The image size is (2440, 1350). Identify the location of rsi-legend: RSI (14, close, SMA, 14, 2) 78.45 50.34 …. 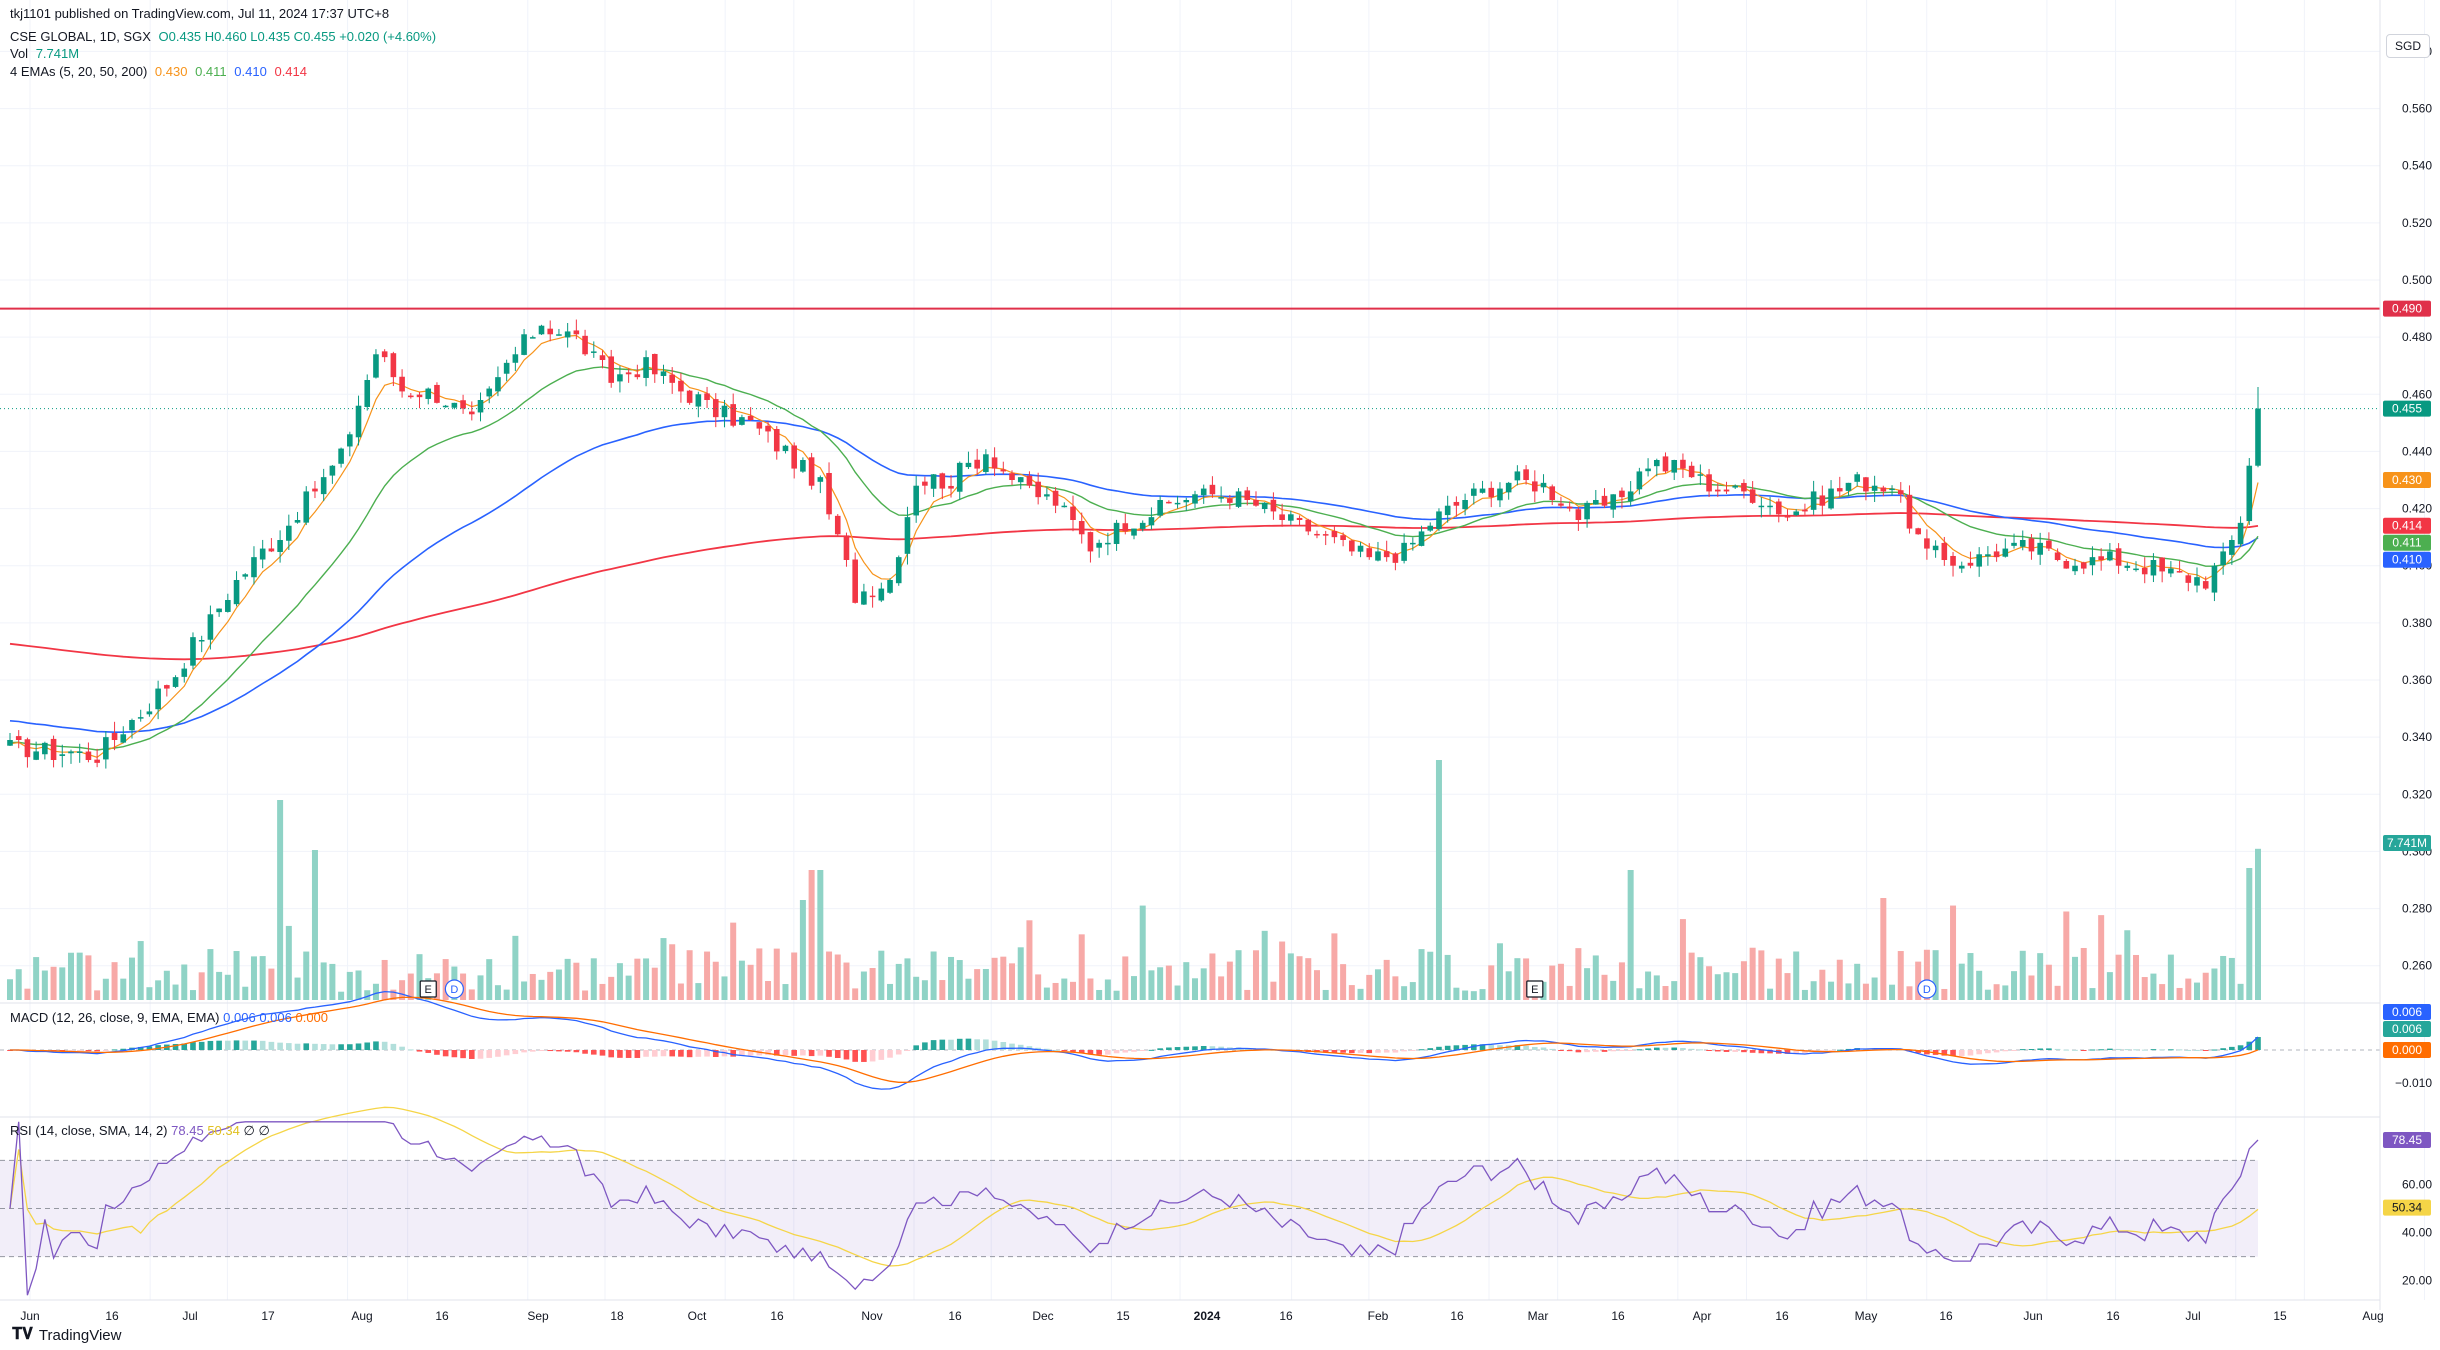
(140, 1131).